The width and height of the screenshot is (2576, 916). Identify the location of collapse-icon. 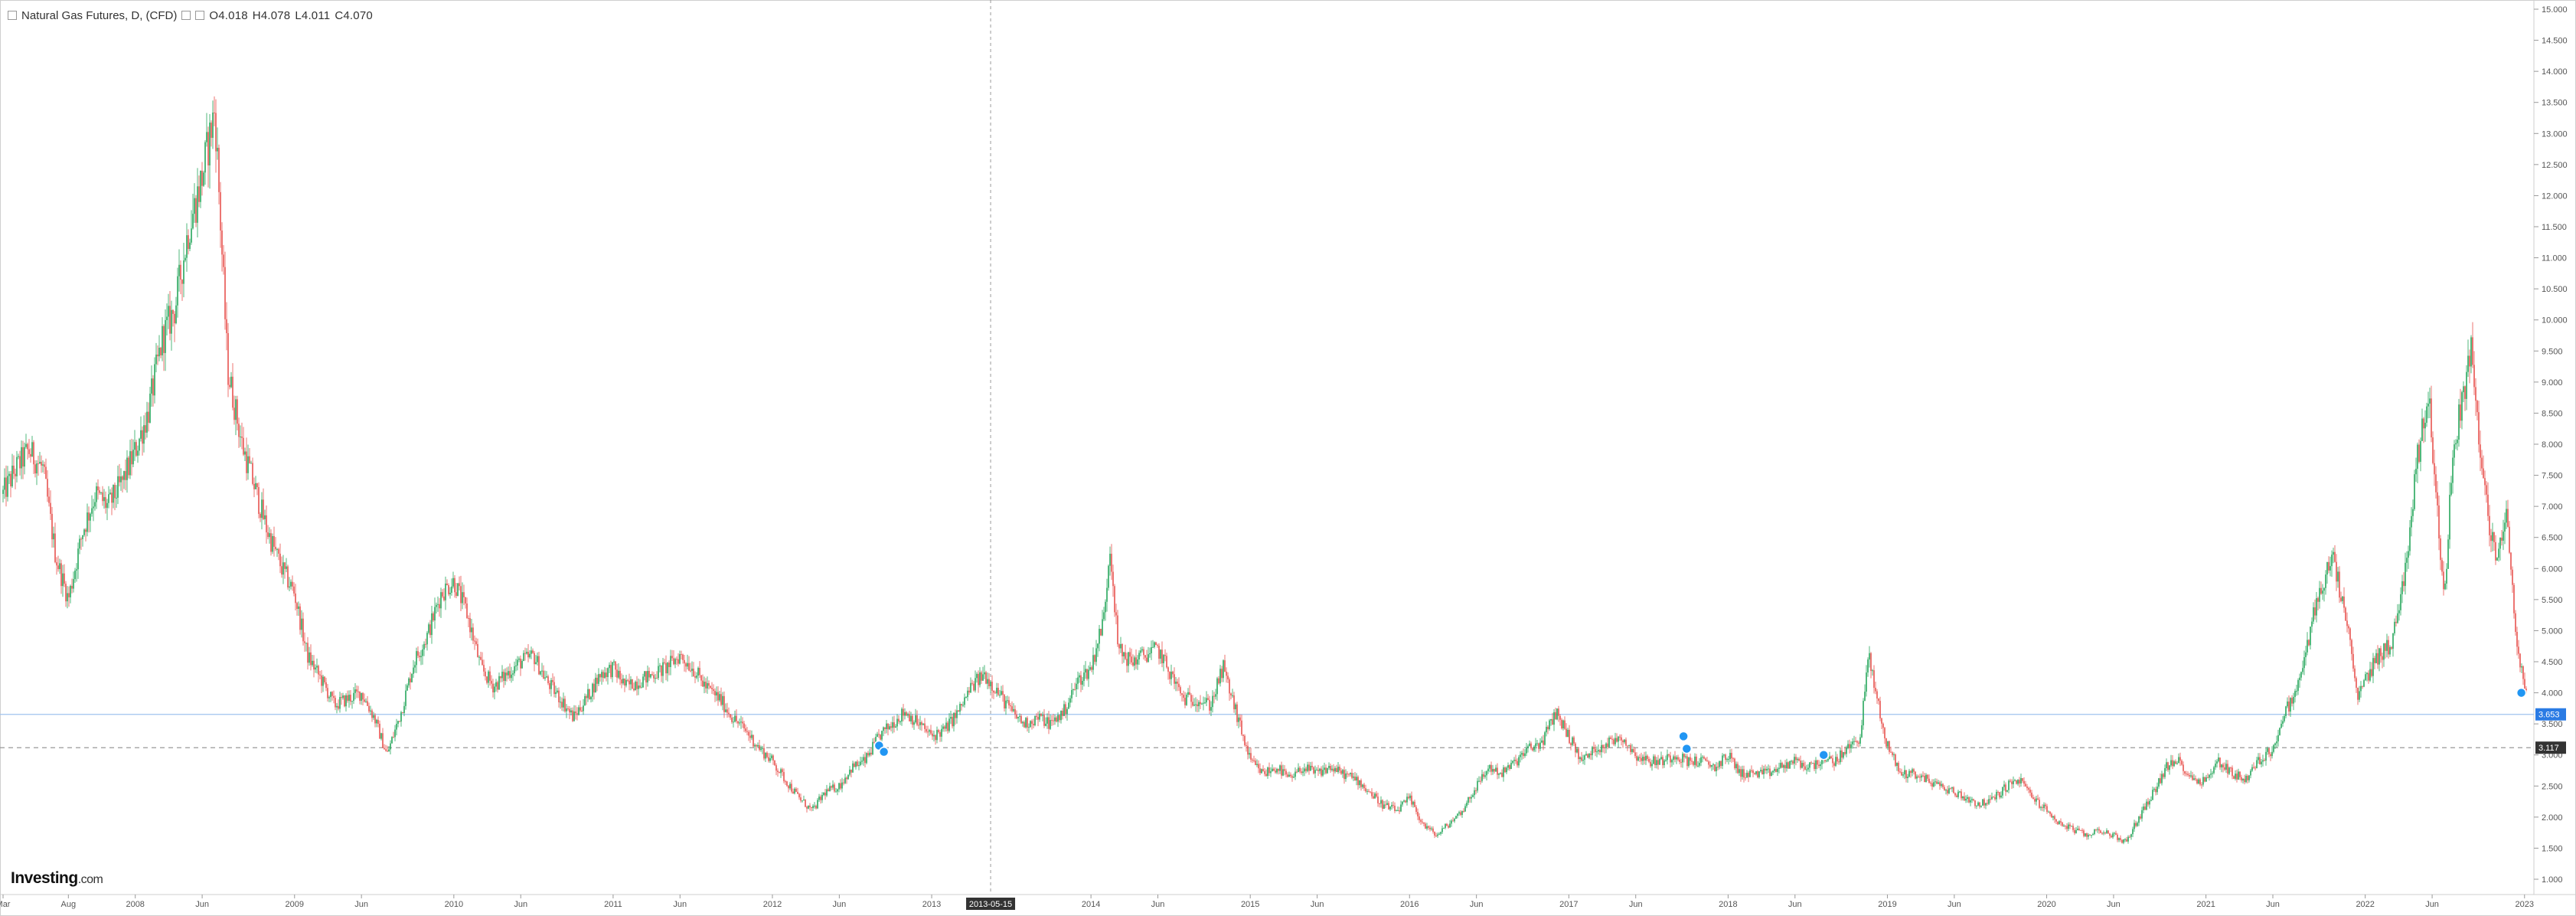
(12, 15).